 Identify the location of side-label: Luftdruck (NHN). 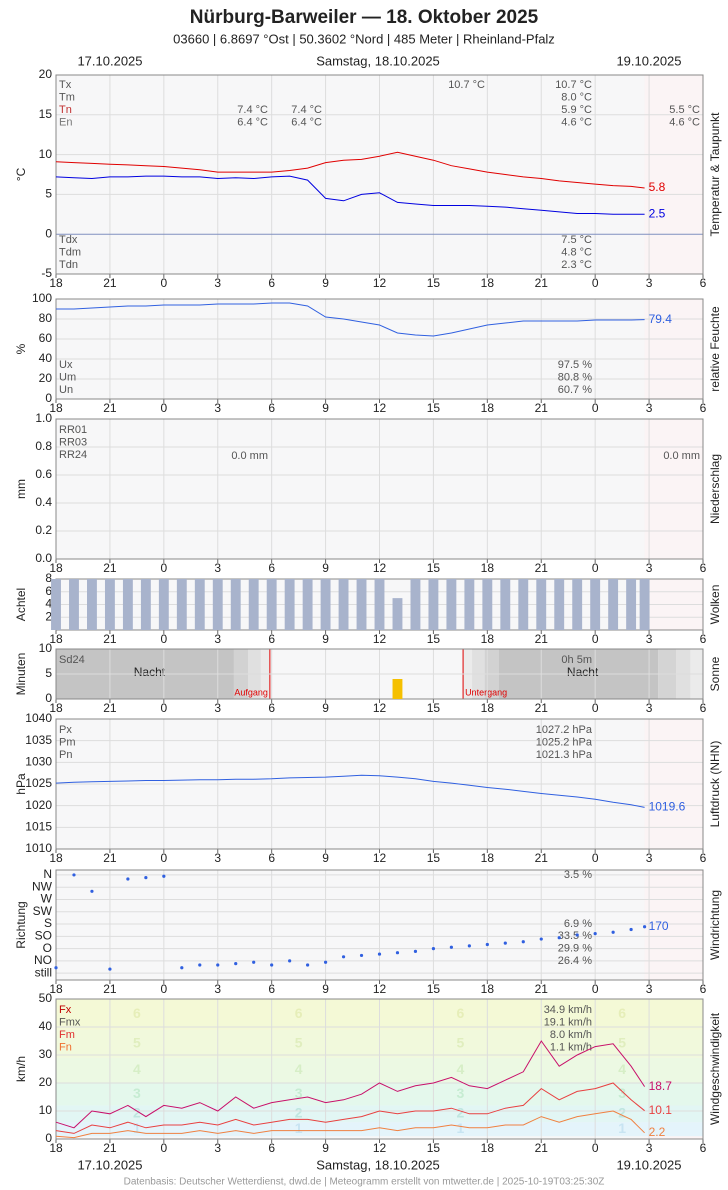
(715, 784).